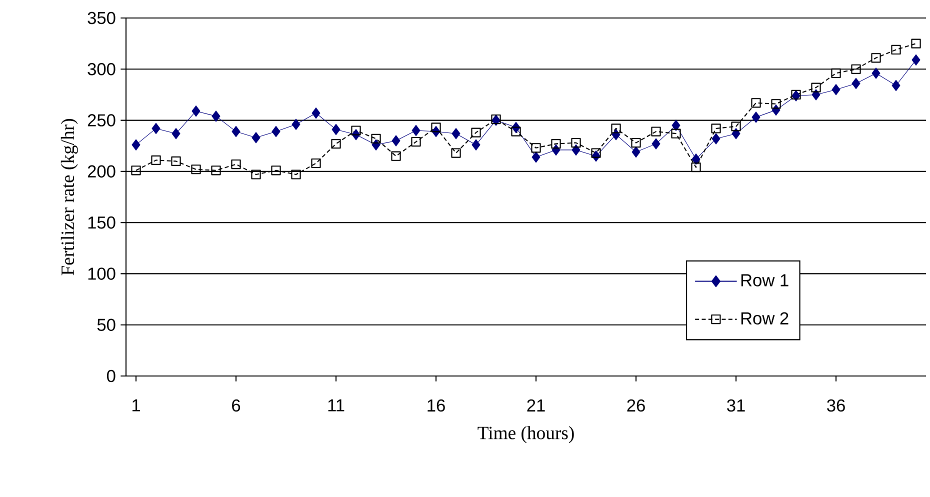 Image resolution: width=930 pixels, height=497 pixels. What do you see at coordinates (111, 376) in the screenshot?
I see `y-tick-label: 0` at bounding box center [111, 376].